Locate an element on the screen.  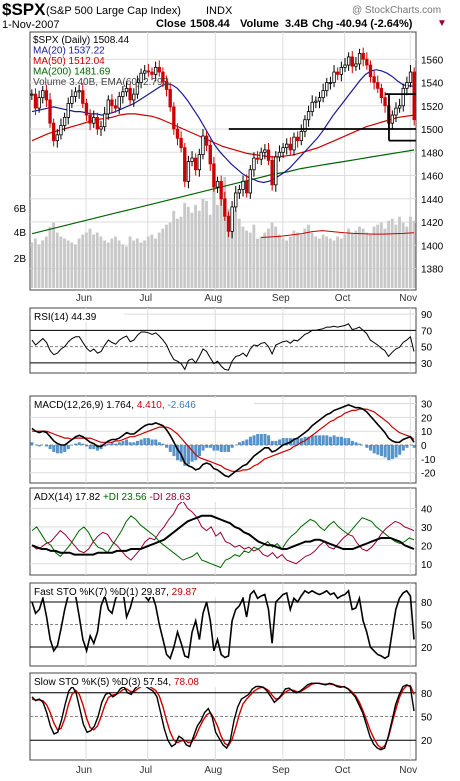
volume-value: 3.4B is located at coordinates (297, 24).